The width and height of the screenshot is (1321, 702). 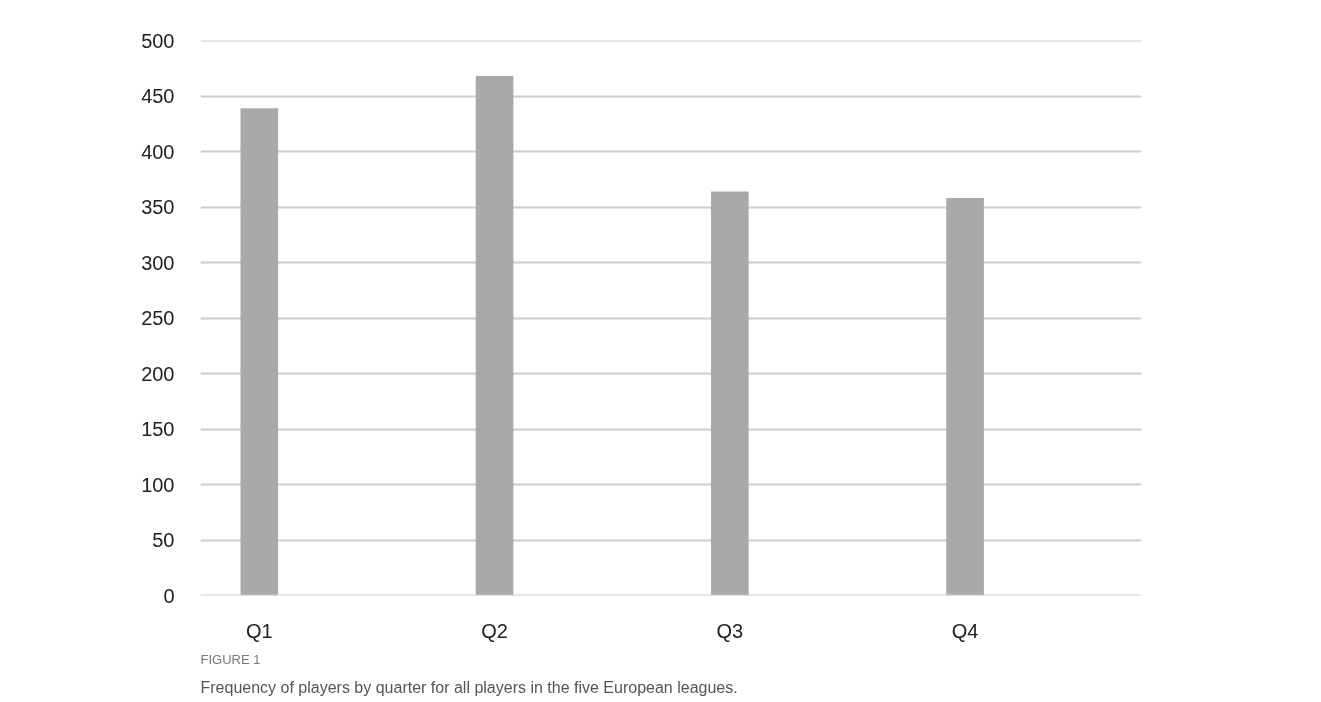 I want to click on y-tick-label: 250, so click(x=158, y=318).